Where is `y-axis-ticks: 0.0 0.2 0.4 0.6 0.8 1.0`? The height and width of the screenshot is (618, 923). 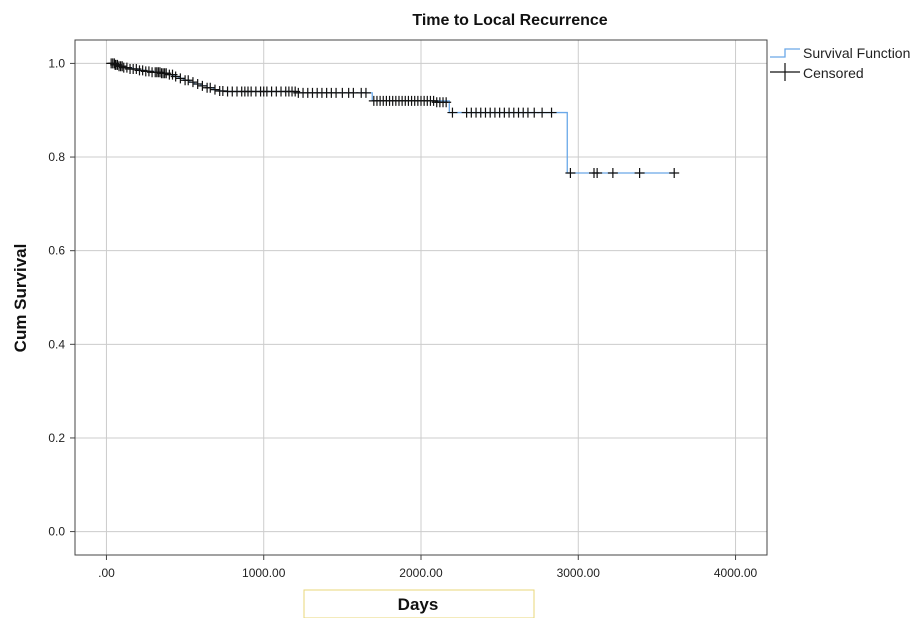 y-axis-ticks: 0.0 0.2 0.4 0.6 0.8 1.0 is located at coordinates (61, 297).